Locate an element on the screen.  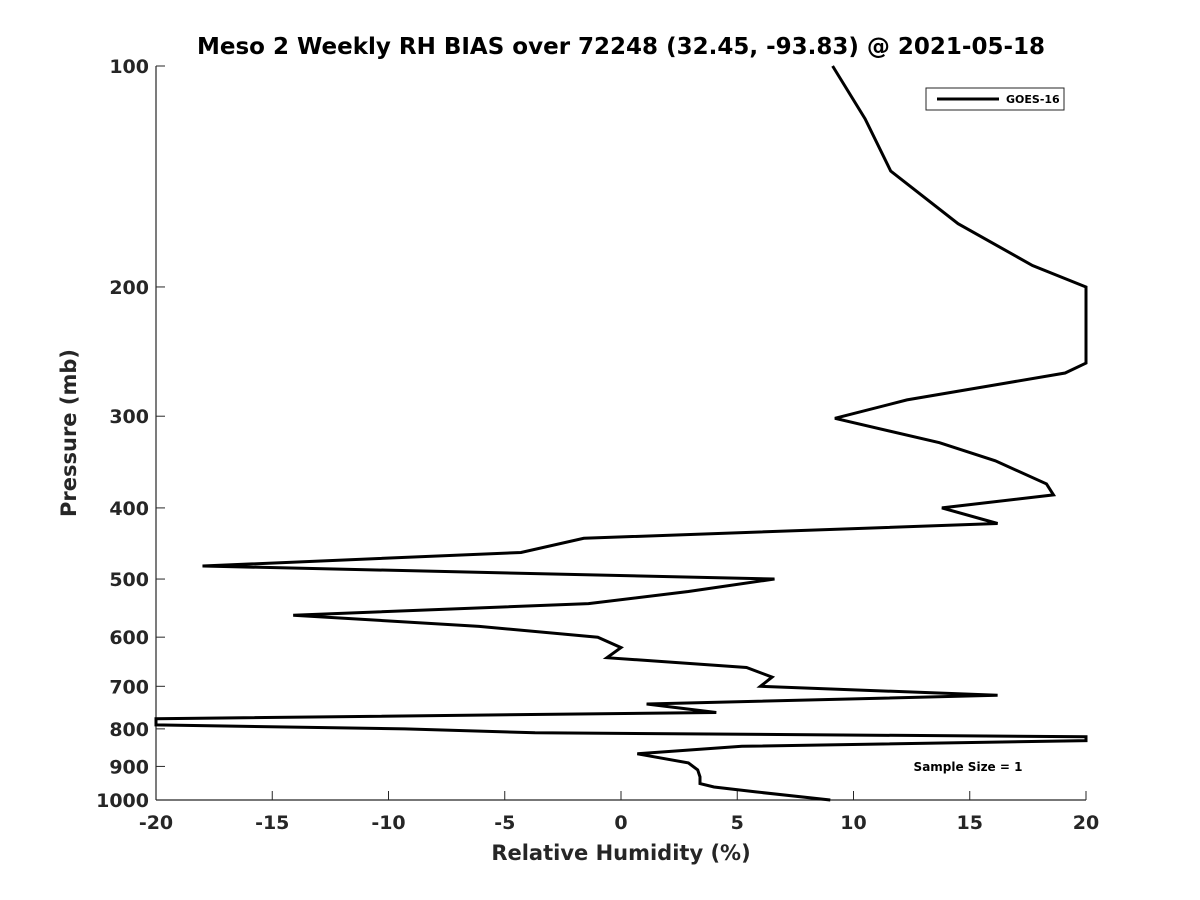
y-tick-label: 300 is located at coordinates (129, 417).